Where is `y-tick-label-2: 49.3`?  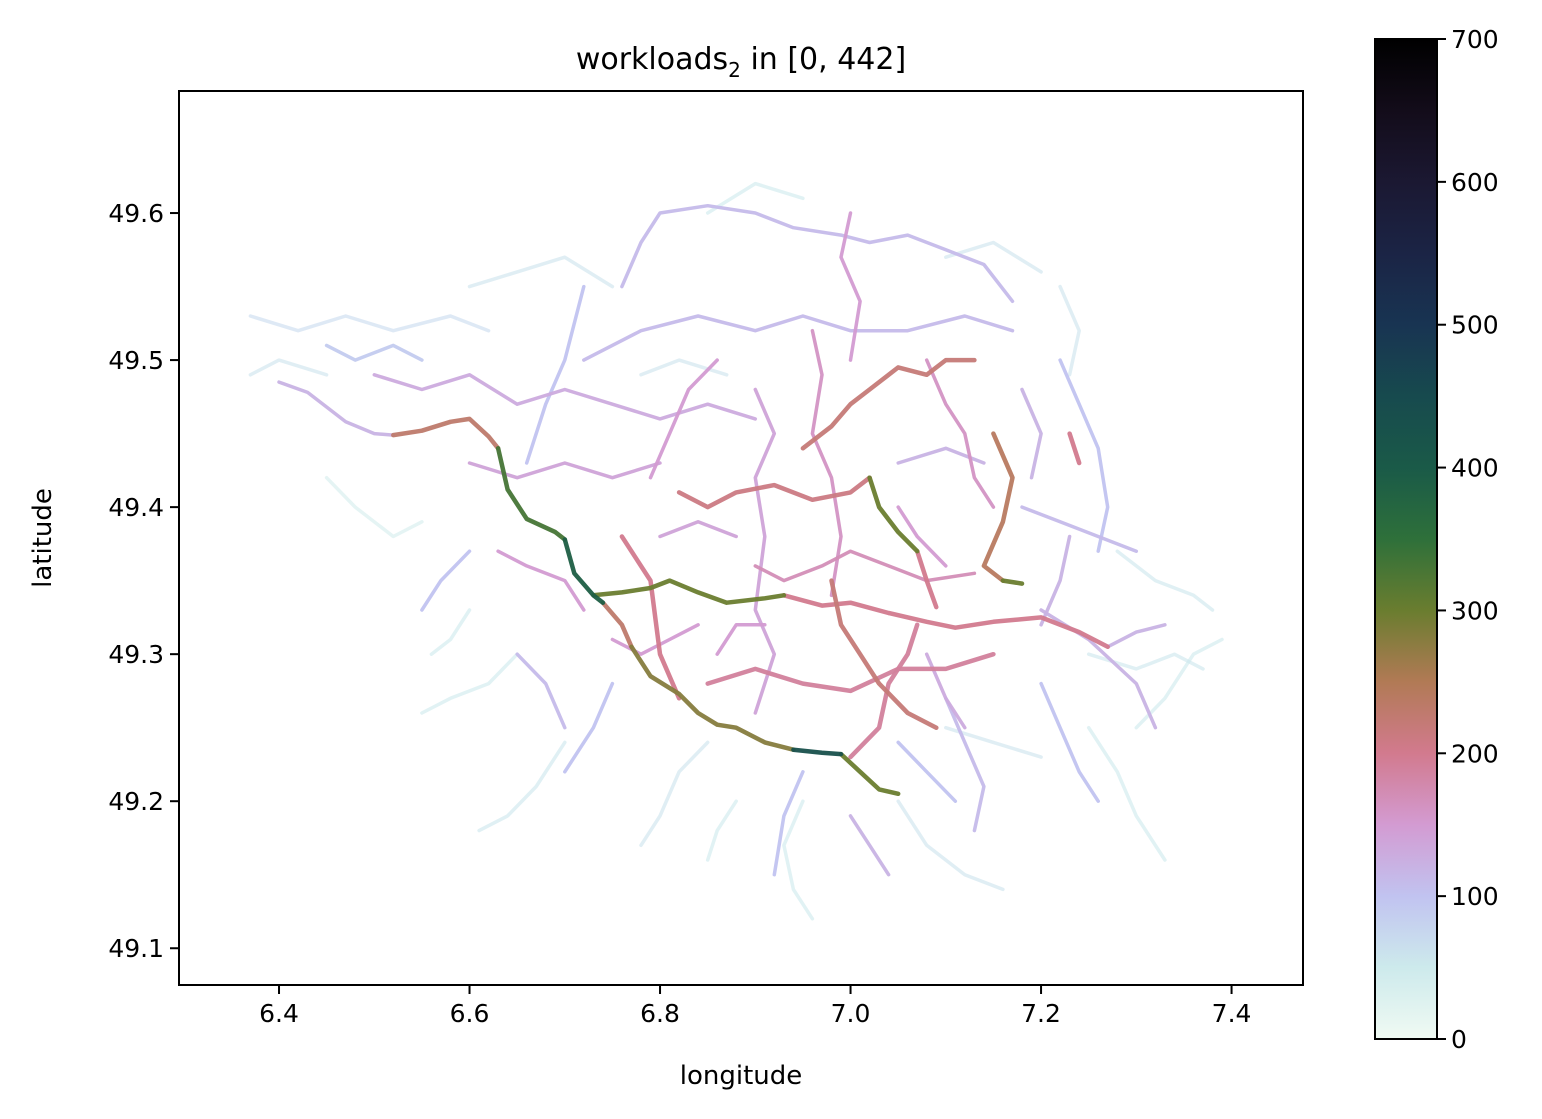
y-tick-label-2: 49.3 is located at coordinates (136, 654).